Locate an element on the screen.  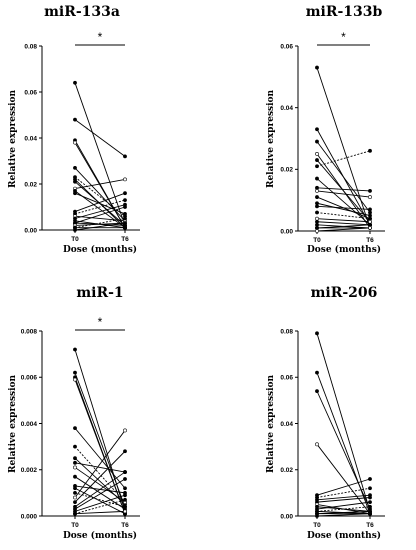
plot-area: 0.00 0.02 0.04 0.06 0.08 T0 T6 * is located at coordinates (82, 136).